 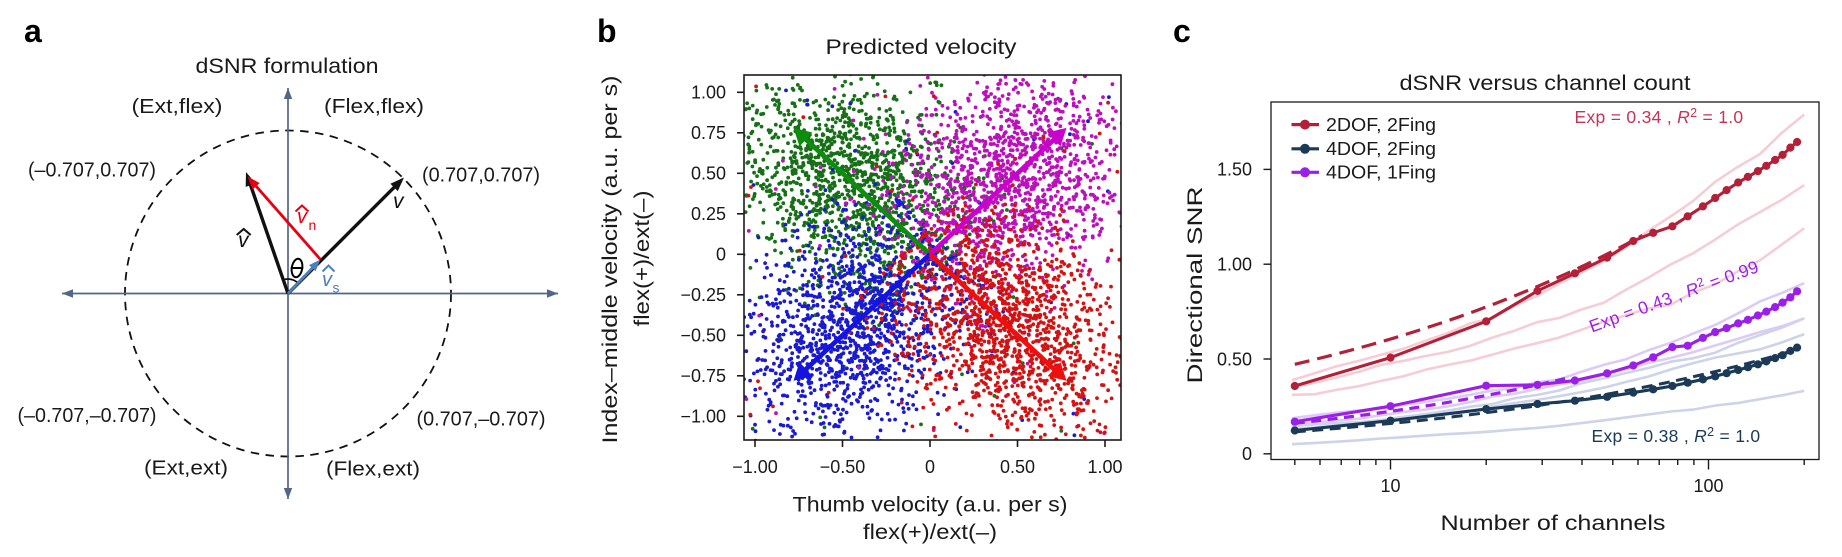 I want to click on svg-text: −0.25, so click(x=703, y=295).